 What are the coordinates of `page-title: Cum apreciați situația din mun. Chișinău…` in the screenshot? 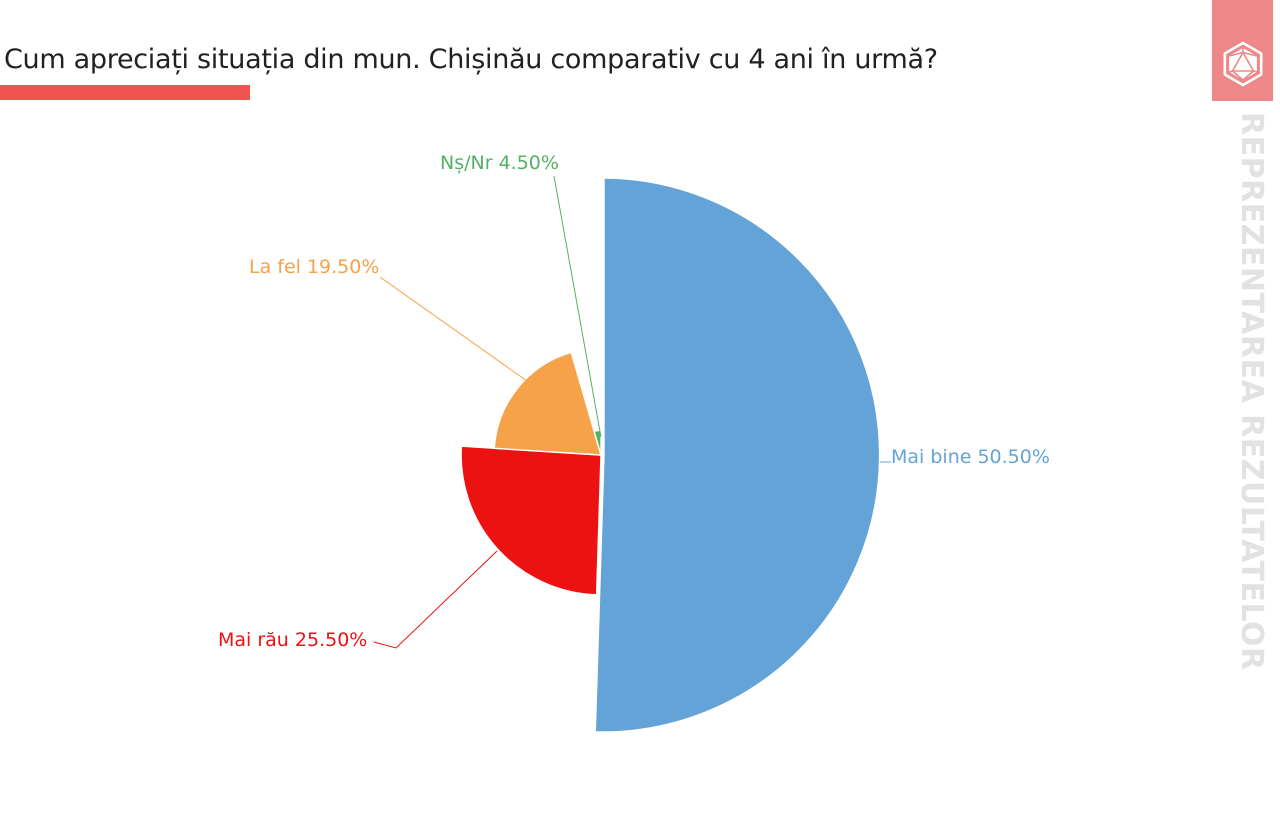 It's located at (471, 59).